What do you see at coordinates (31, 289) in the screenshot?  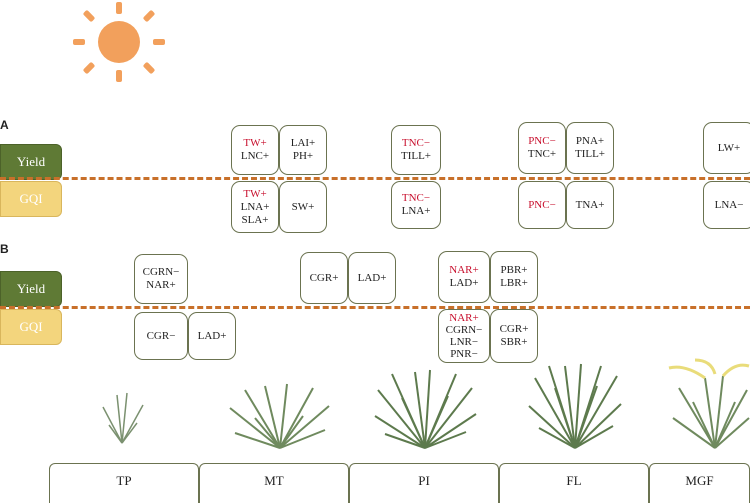 I see `yield-bar-b: Yield` at bounding box center [31, 289].